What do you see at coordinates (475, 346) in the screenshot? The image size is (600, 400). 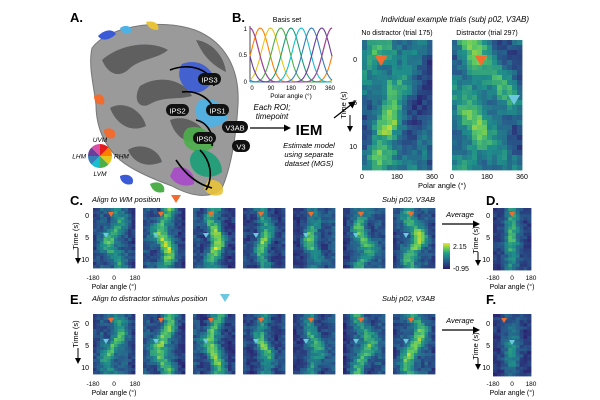 I see `f-time-ylabel: Time (s)` at bounding box center [475, 346].